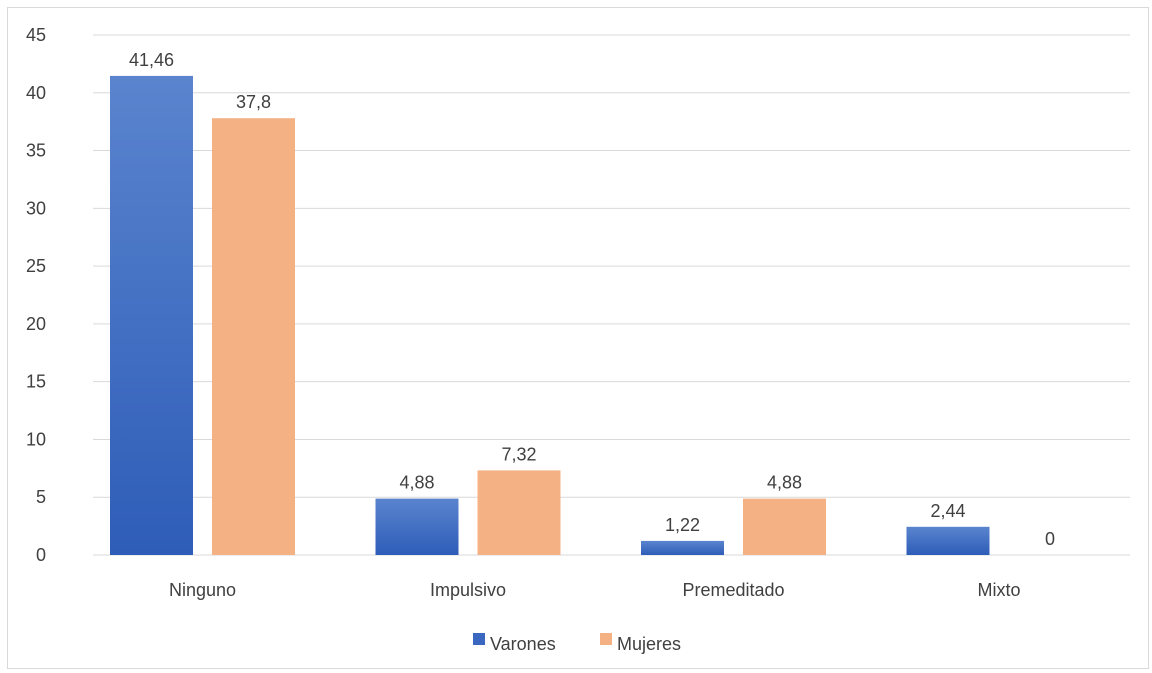  Describe the element at coordinates (518, 454) in the screenshot. I see `data-label: 7,32` at that location.